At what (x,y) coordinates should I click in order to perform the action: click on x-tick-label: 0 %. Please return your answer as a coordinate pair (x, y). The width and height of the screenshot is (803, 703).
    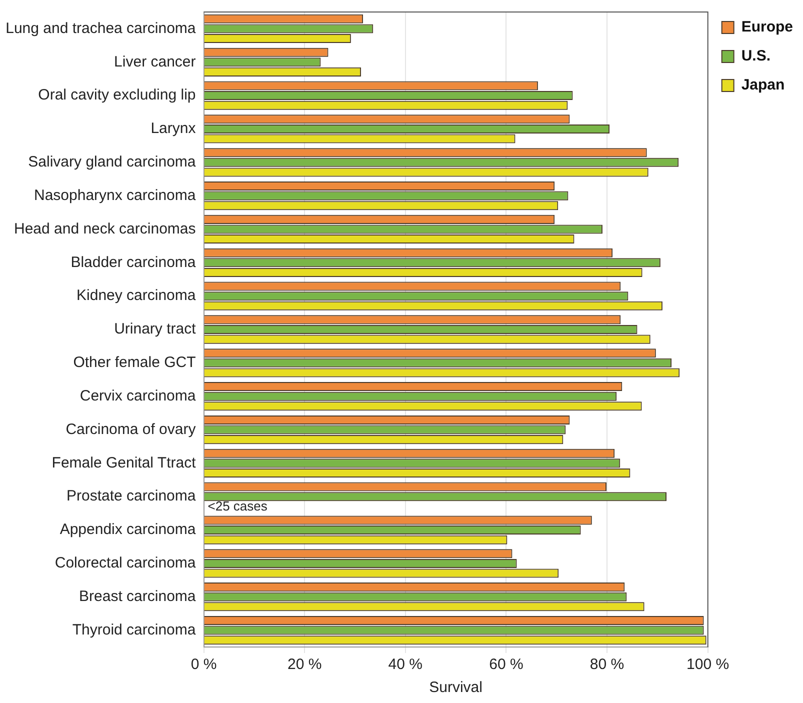
    Looking at the image, I should click on (203, 665).